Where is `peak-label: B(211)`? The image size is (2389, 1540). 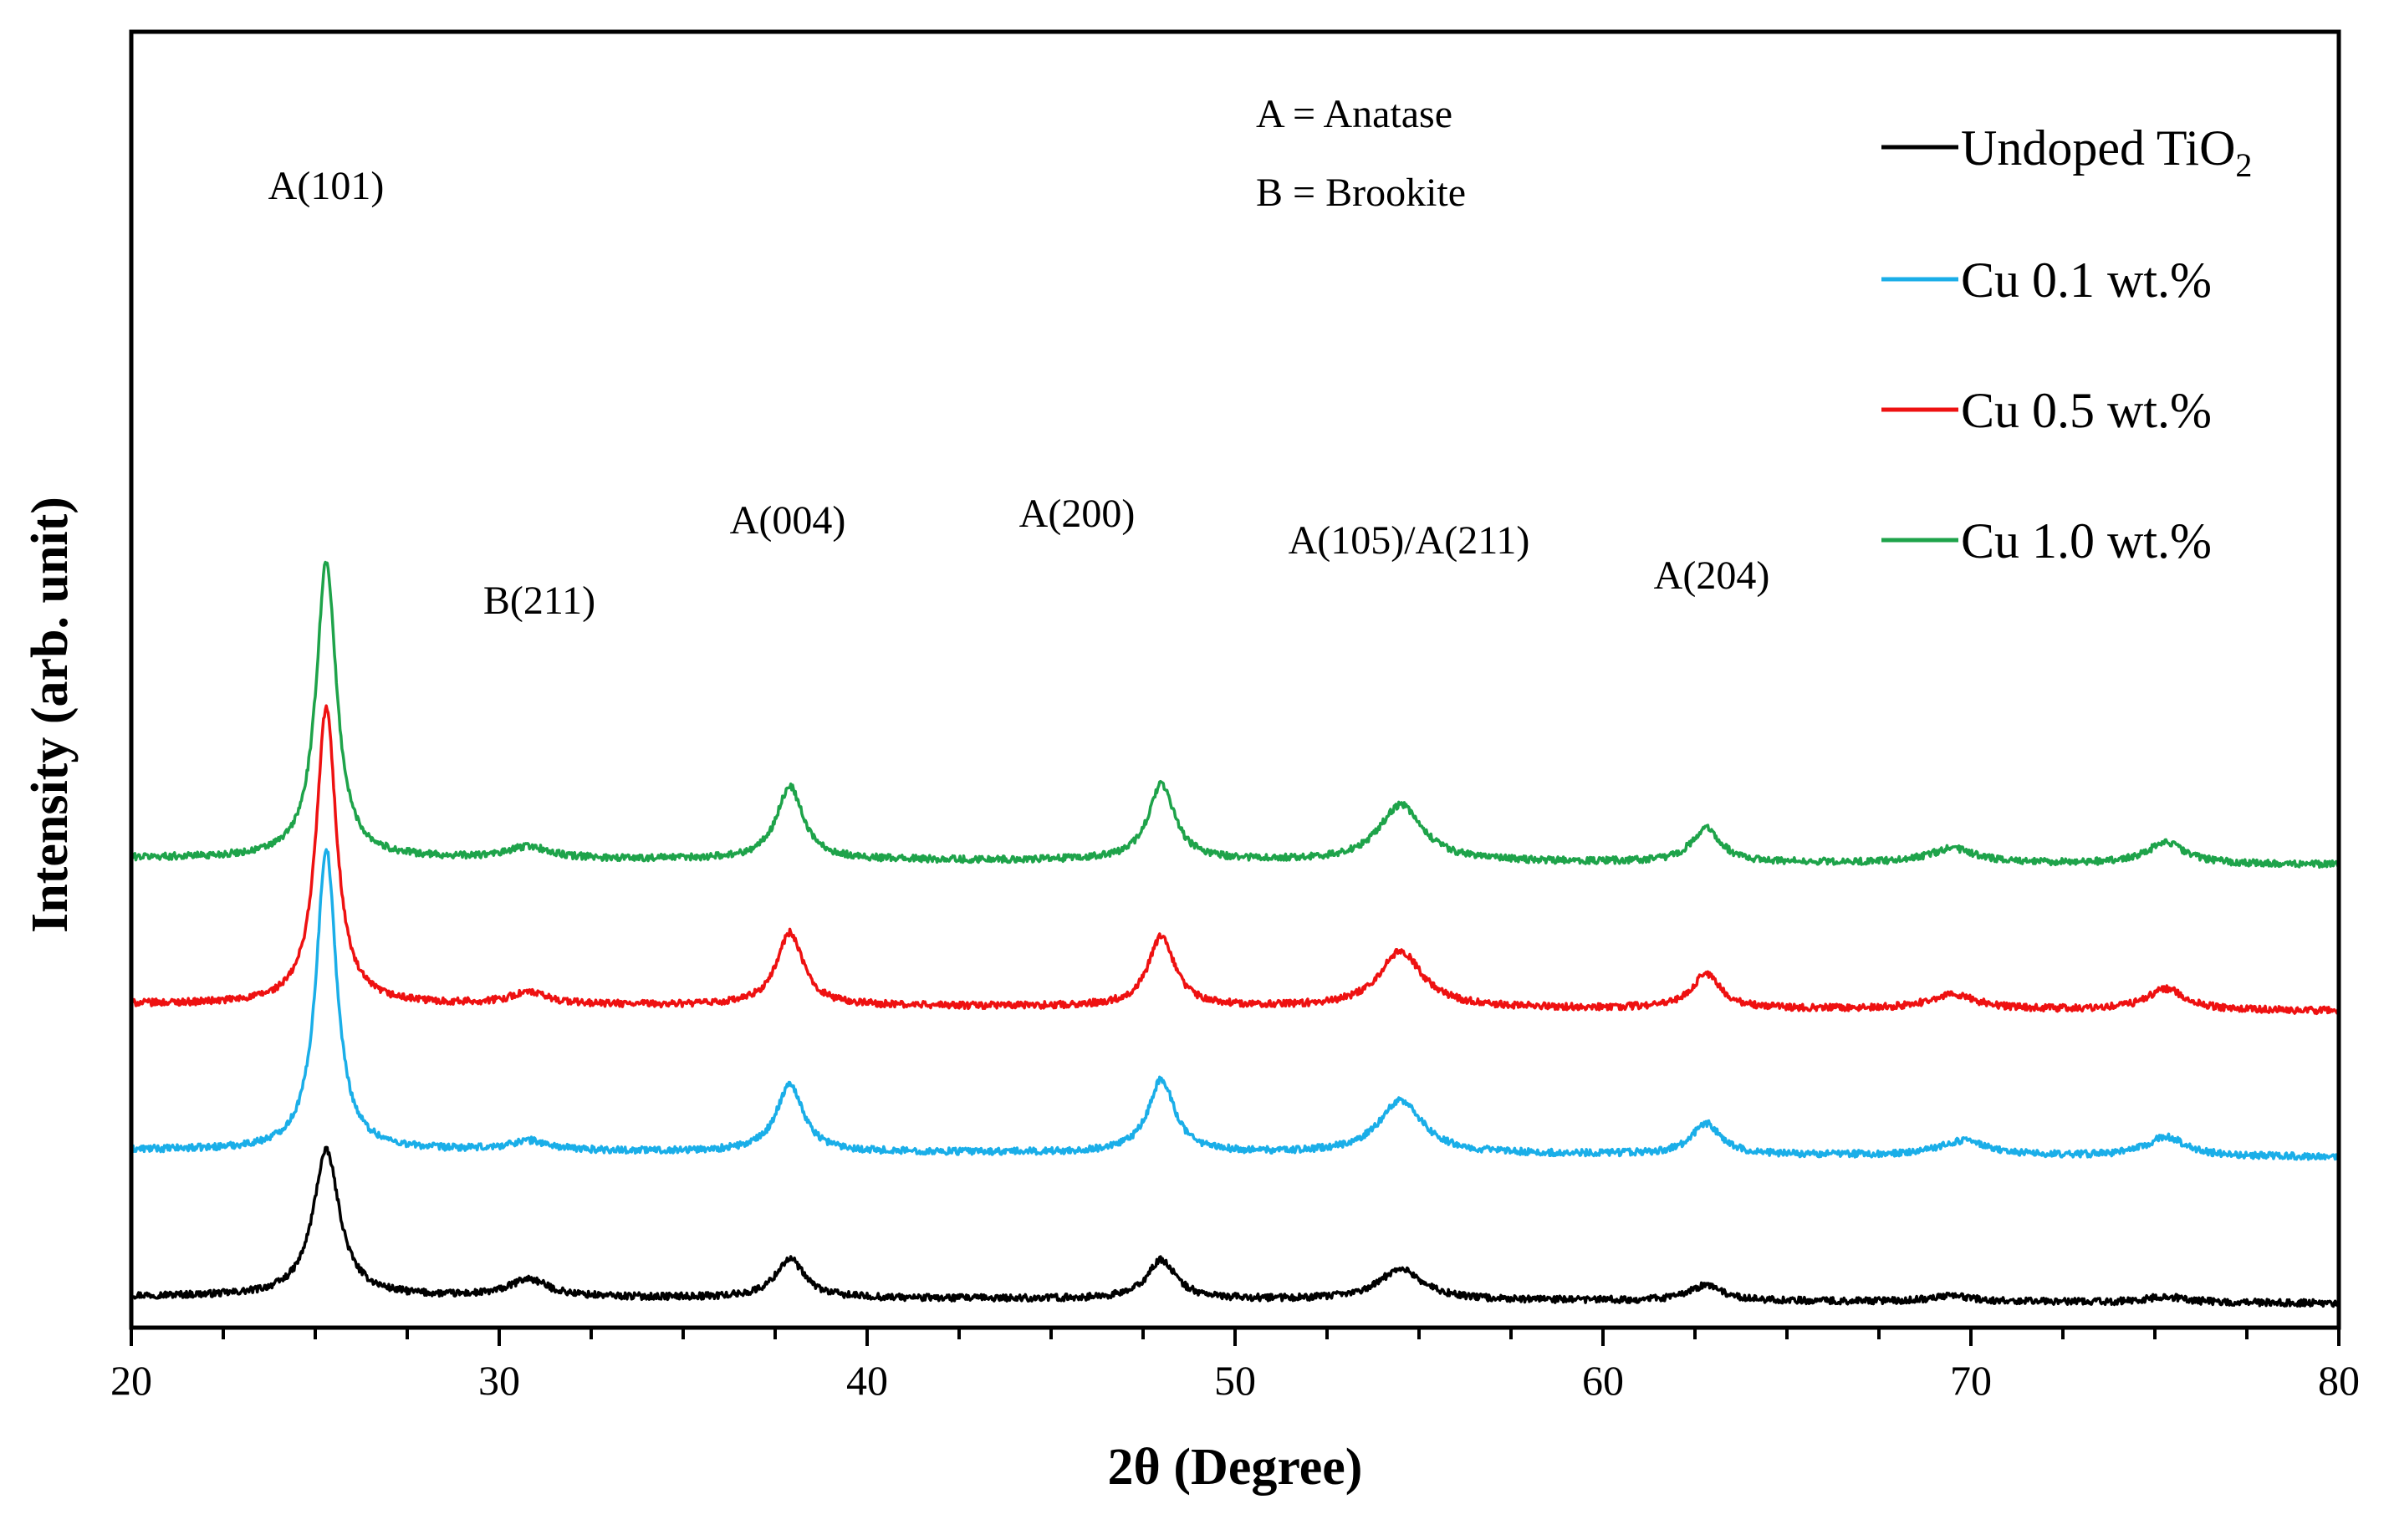 peak-label: B(211) is located at coordinates (539, 601).